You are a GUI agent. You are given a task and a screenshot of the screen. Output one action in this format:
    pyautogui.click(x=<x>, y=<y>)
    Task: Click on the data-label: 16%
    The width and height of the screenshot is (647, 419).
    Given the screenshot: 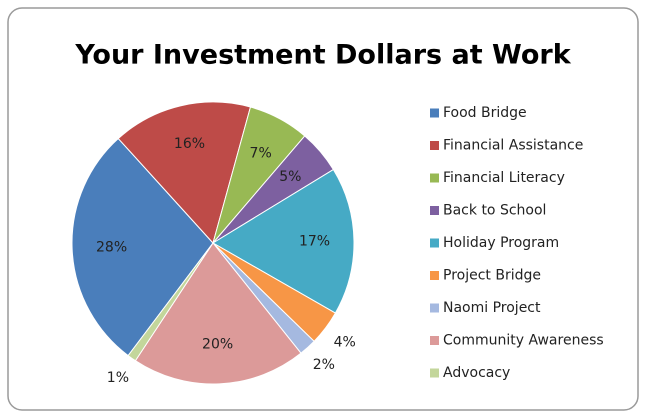 What is the action you would take?
    pyautogui.click(x=189, y=144)
    